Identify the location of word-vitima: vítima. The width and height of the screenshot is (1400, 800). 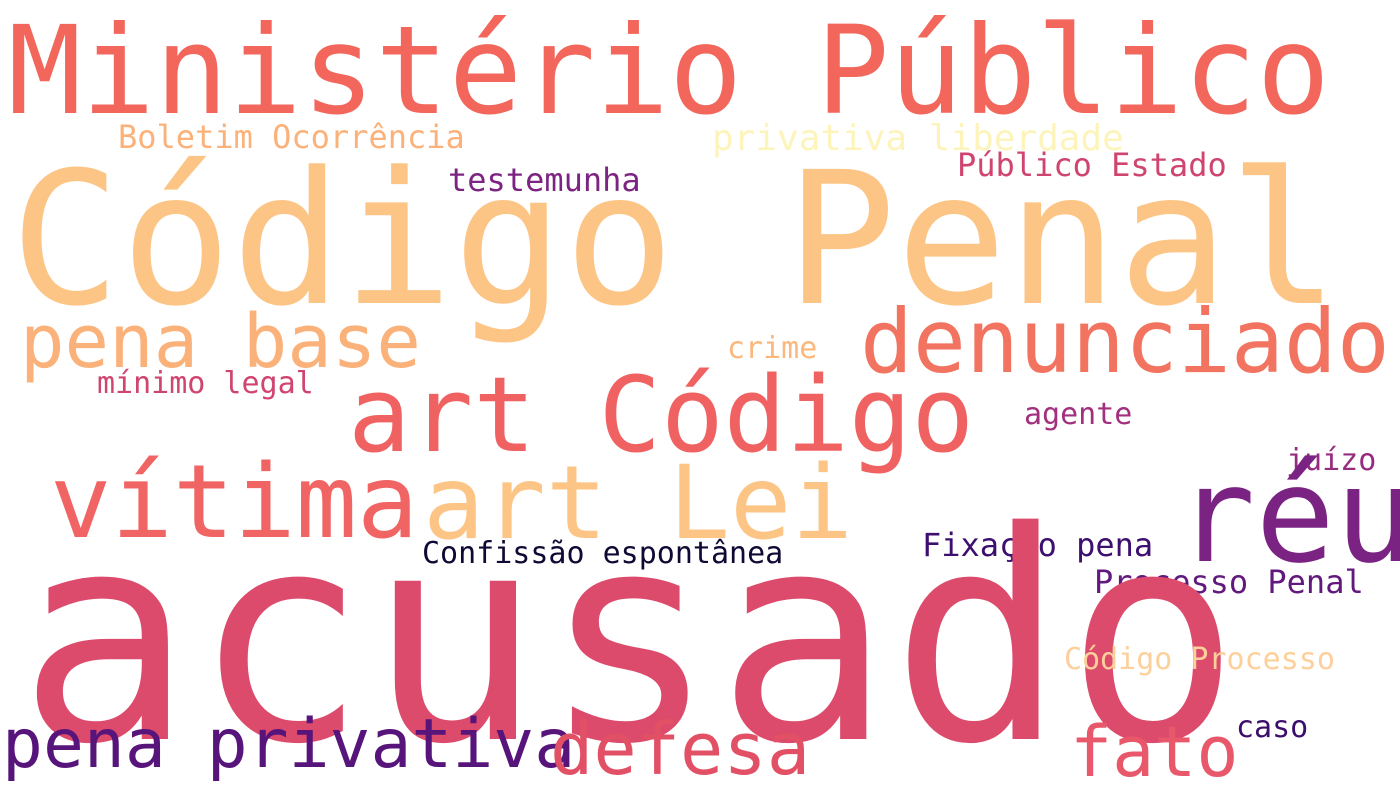
(234, 502).